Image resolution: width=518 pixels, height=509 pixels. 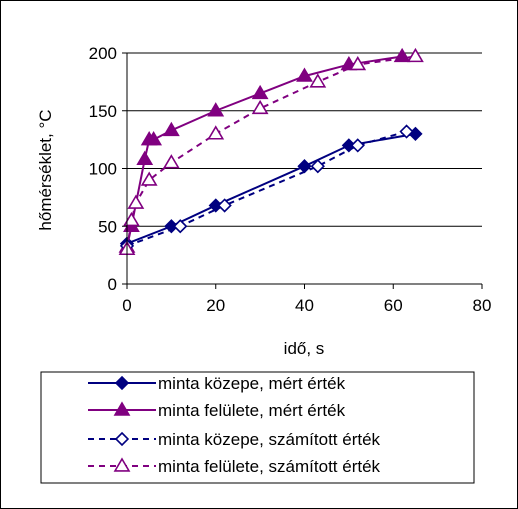 I want to click on x-tick-label-4: 80, so click(x=482, y=305).